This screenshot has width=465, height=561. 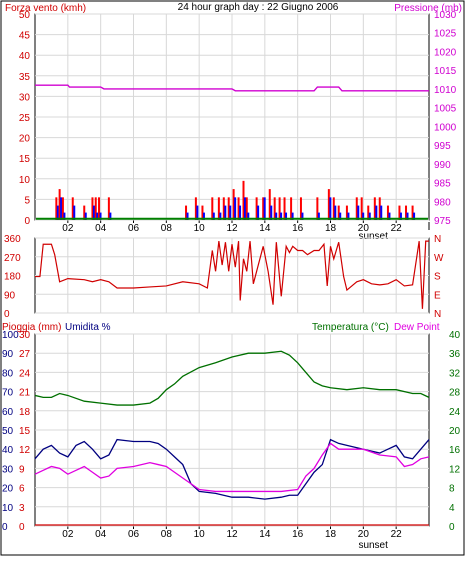 What do you see at coordinates (25, 15) in the screenshot?
I see `wind-tick-label: 50` at bounding box center [25, 15].